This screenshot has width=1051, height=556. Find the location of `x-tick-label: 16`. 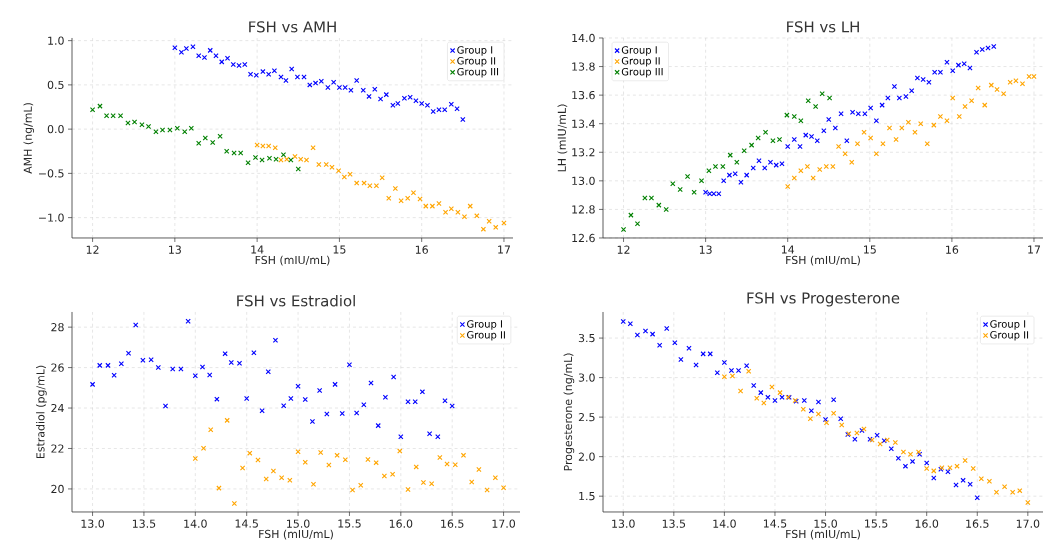

x-tick-label: 16 is located at coordinates (952, 249).